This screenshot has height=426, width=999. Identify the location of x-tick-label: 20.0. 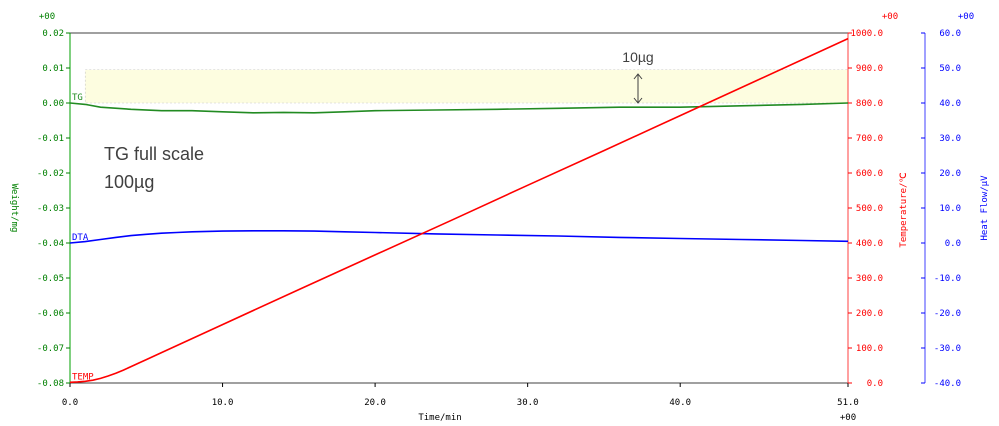
(375, 403).